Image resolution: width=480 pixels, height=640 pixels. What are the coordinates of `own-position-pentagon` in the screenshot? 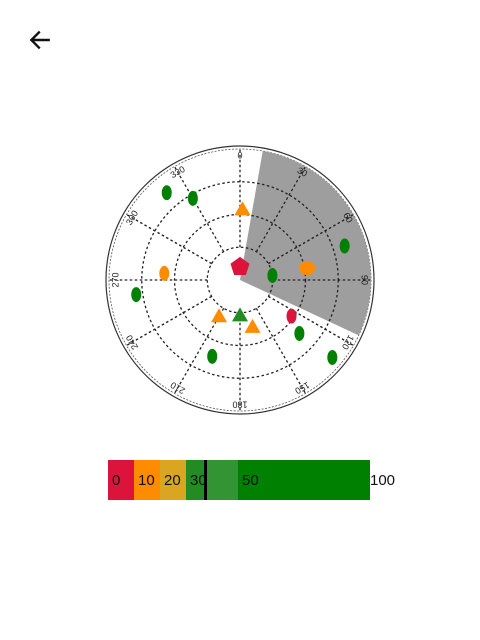 It's located at (240, 265).